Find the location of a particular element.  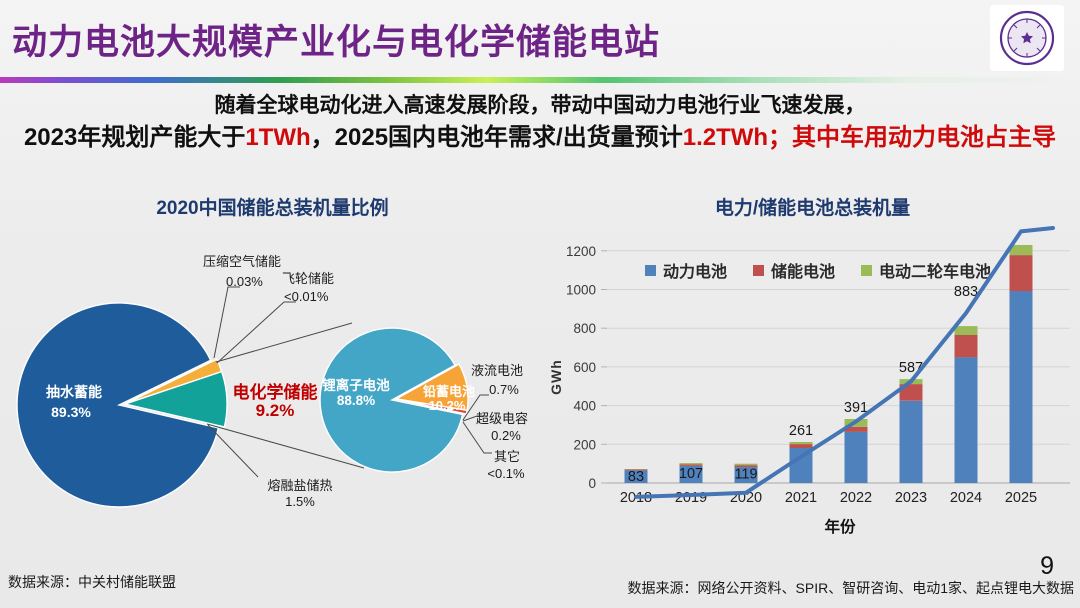

bar-chart-legend: 动力电池 储能电池 电动二轮车电池 is located at coordinates (818, 270).